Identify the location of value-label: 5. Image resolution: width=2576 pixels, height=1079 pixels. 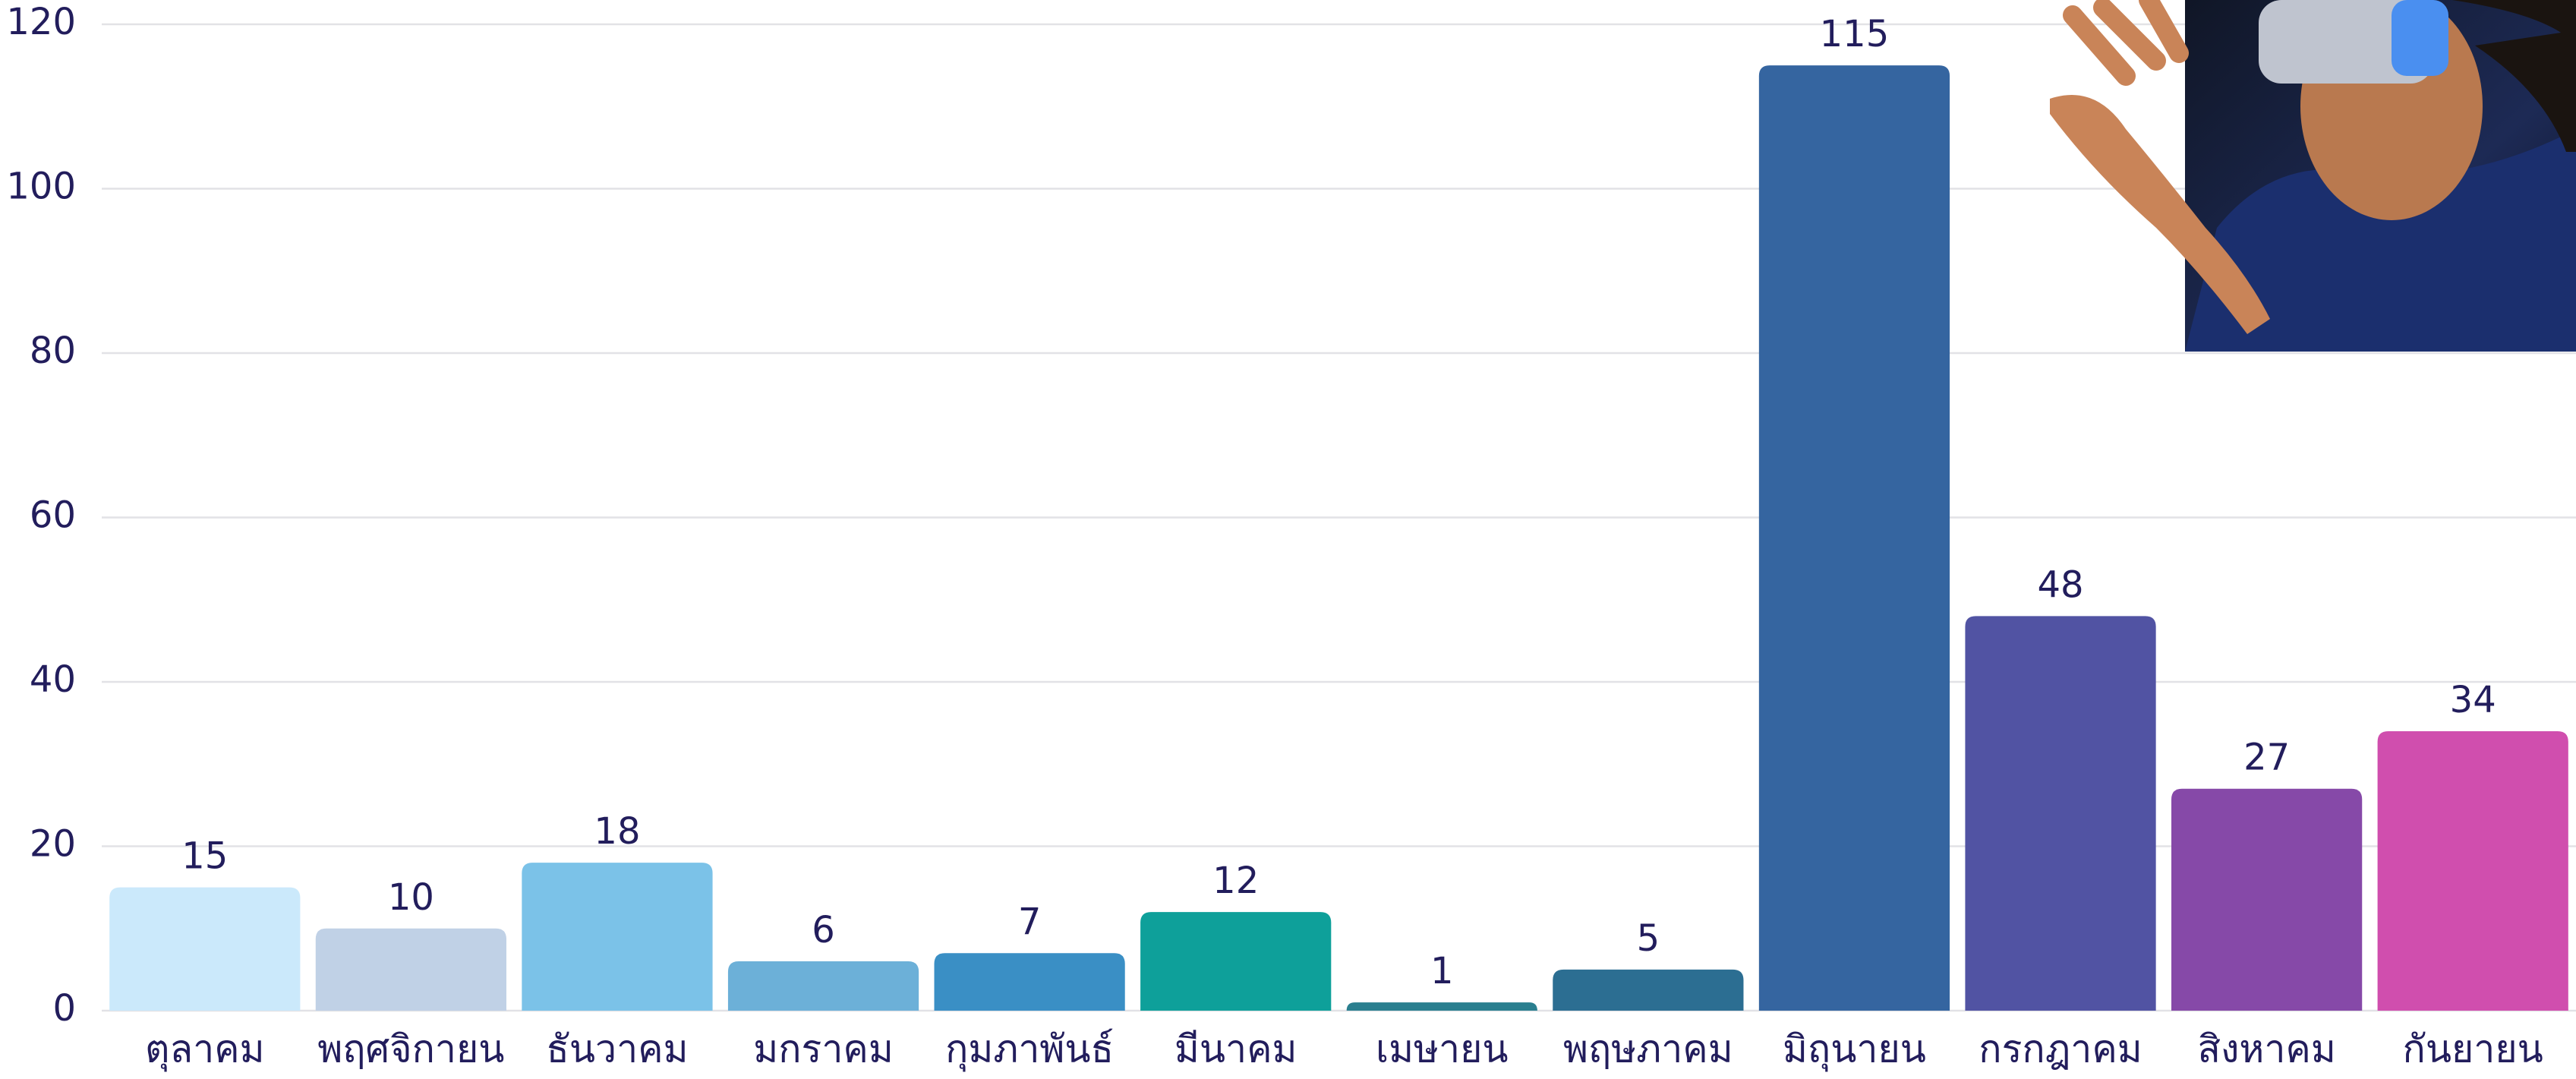
(1648, 938).